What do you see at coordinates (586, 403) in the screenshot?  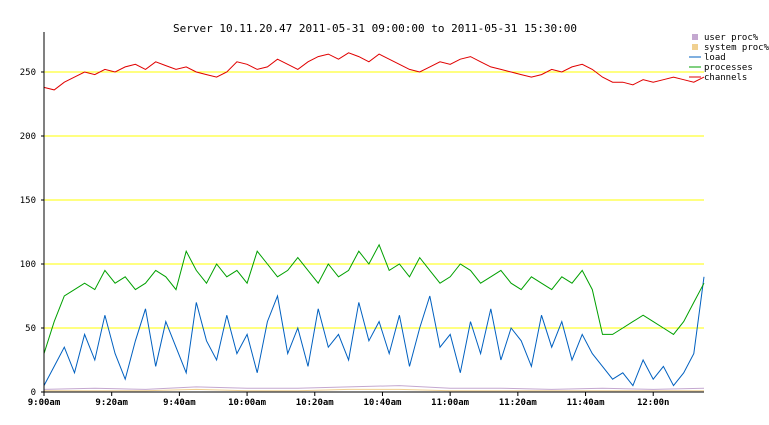 I see `x-tick-label-8: 11:40am` at bounding box center [586, 403].